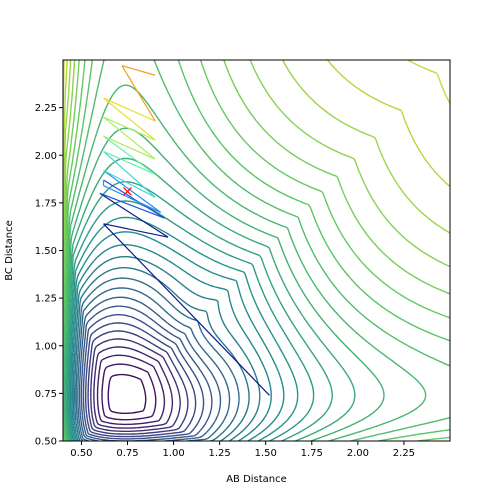 This screenshot has height=501, width=500. Describe the element at coordinates (358, 453) in the screenshot. I see `x-tick-label: 2.00` at that location.